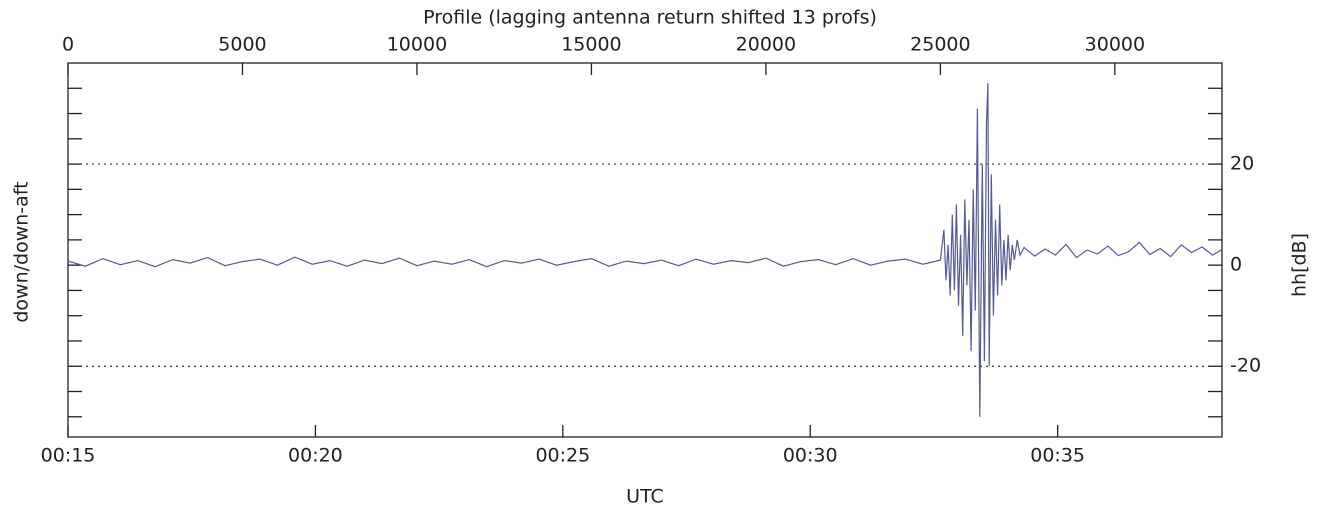 This screenshot has height=514, width=1329. What do you see at coordinates (1242, 164) in the screenshot?
I see `y-tick-label: 20` at bounding box center [1242, 164].